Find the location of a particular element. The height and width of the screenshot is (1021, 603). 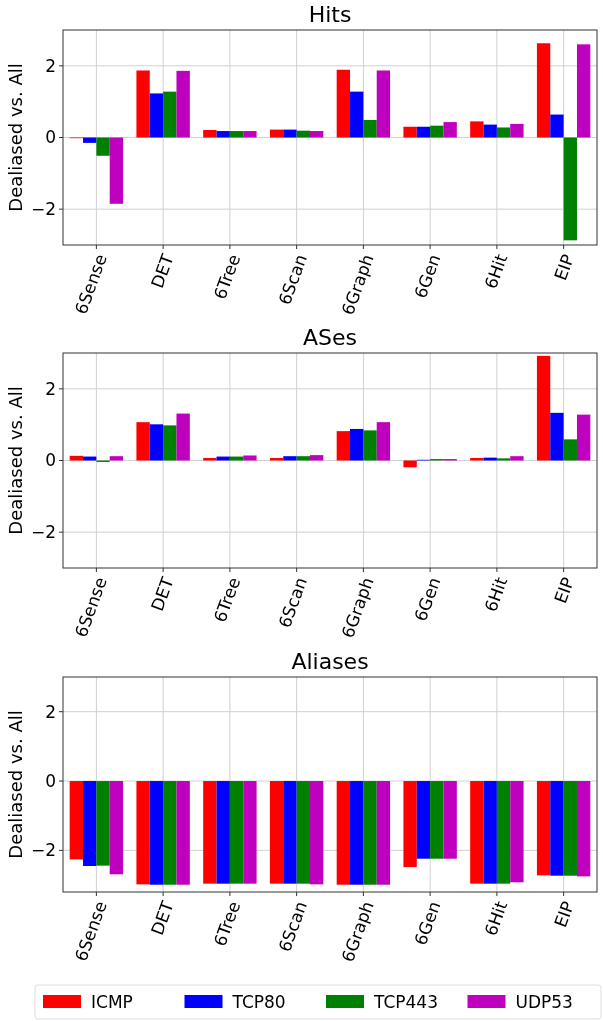

chart-title: Hits is located at coordinates (330, 14).